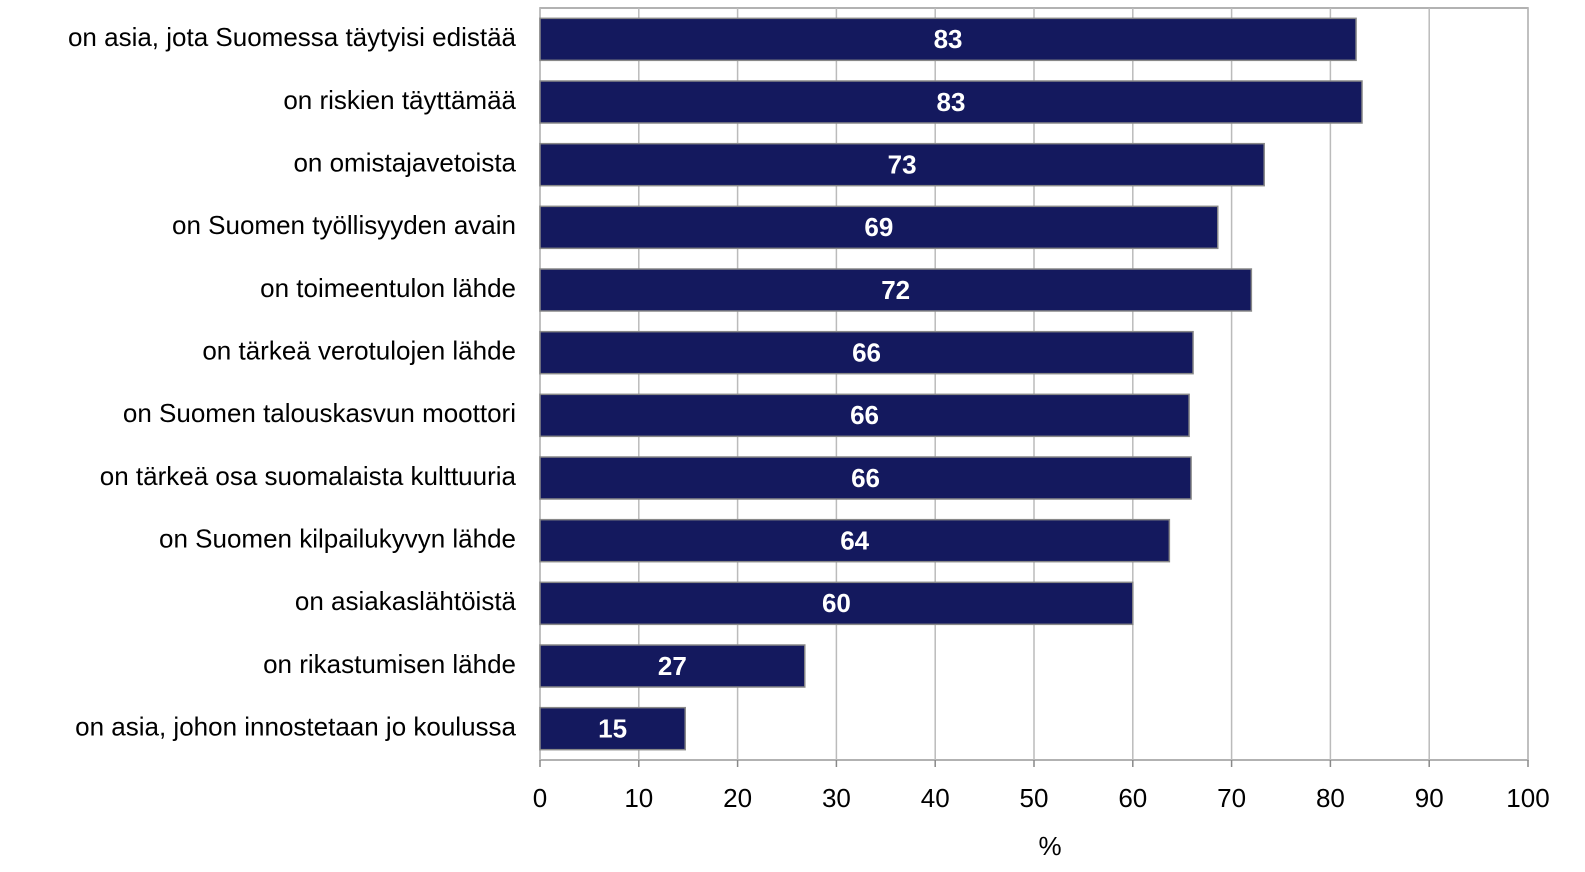 The height and width of the screenshot is (872, 1585). I want to click on data-label: 15, so click(612, 729).